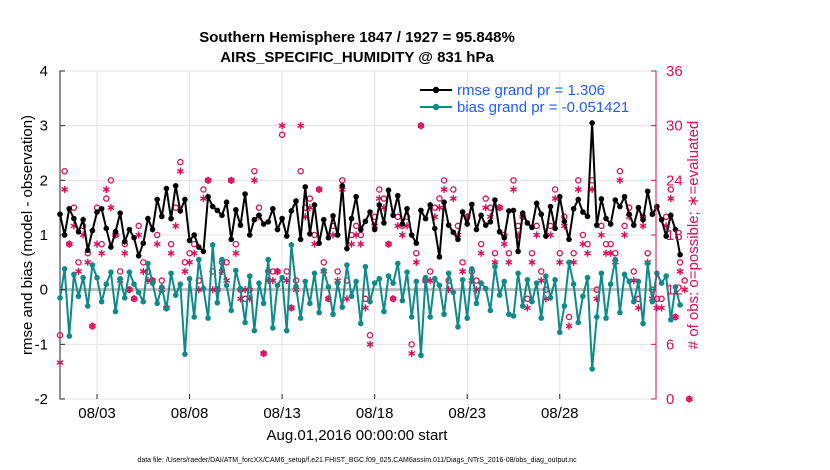 This screenshot has width=830, height=470. What do you see at coordinates (674, 71) in the screenshot?
I see `right-tick-label: 36` at bounding box center [674, 71].